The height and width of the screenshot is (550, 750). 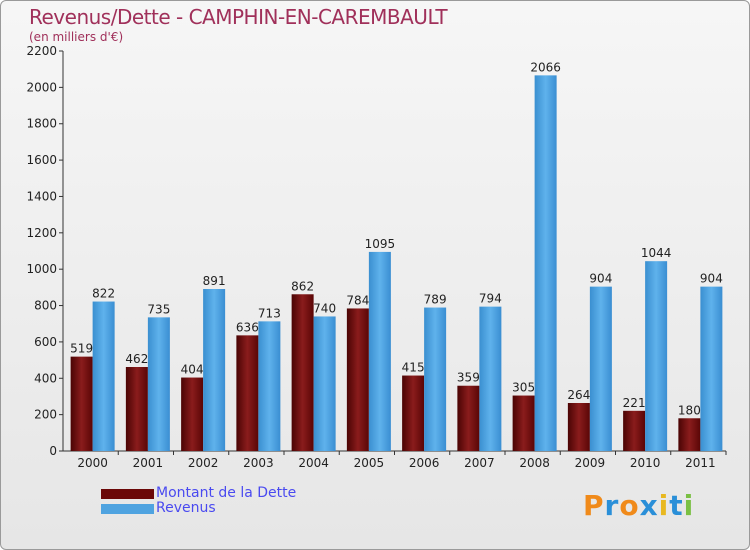 I want to click on data-label-dette: 180, so click(x=689, y=410).